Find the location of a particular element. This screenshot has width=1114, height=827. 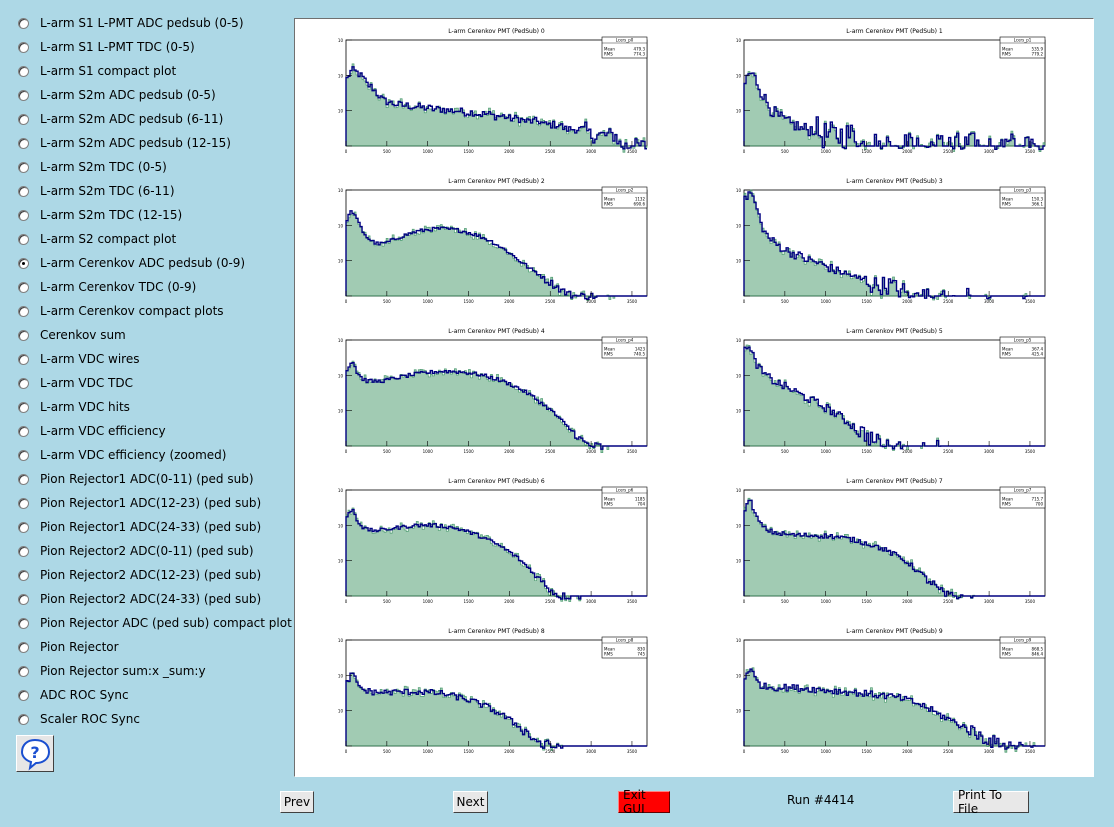

radio-option: Pion Rejector1 ADC(0-11) (ped sub) is located at coordinates (153, 479).